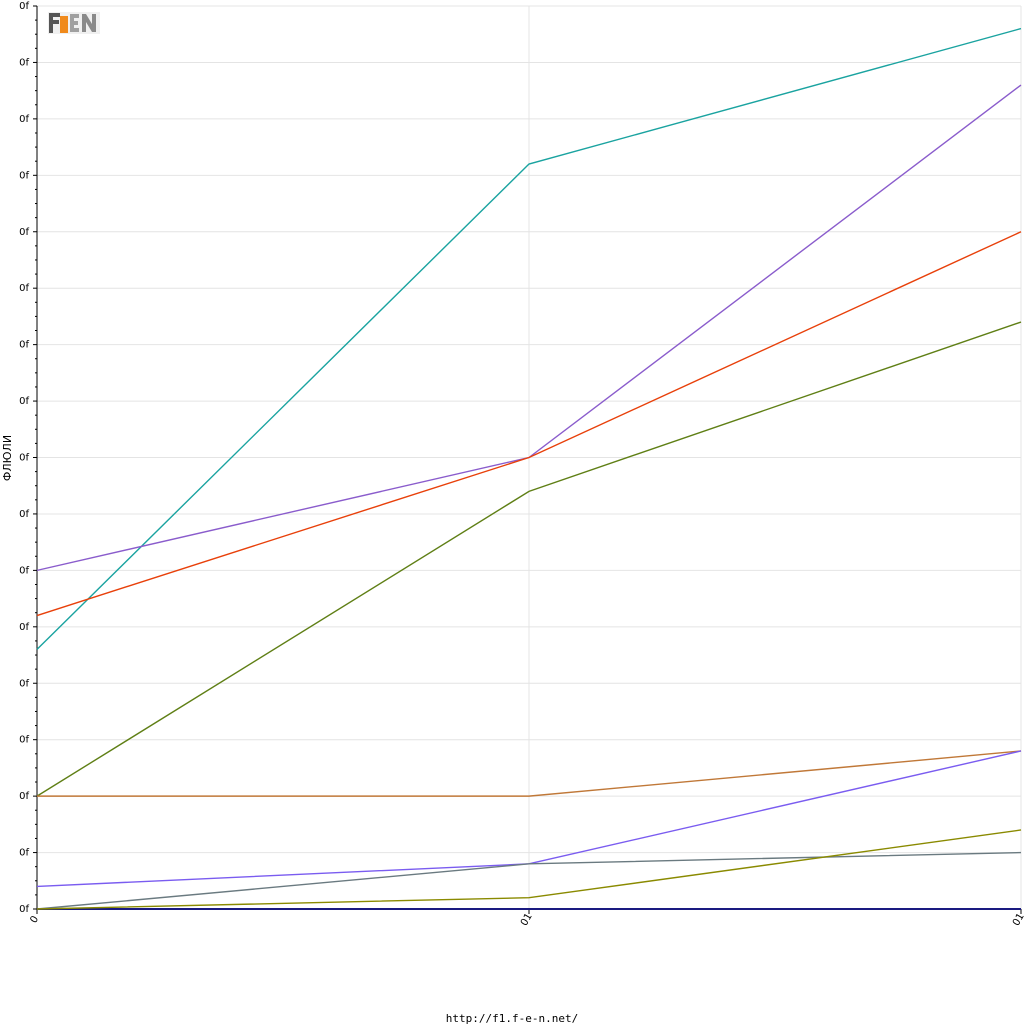  What do you see at coordinates (74, 23) in the screenshot?
I see `f1en-logo` at bounding box center [74, 23].